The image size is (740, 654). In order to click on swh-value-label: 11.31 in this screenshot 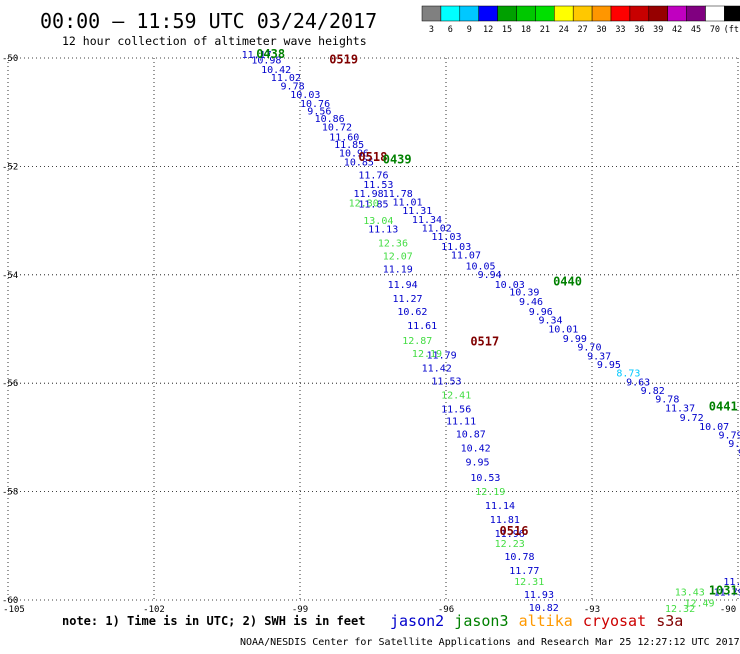, I will do `click(417, 211)`.